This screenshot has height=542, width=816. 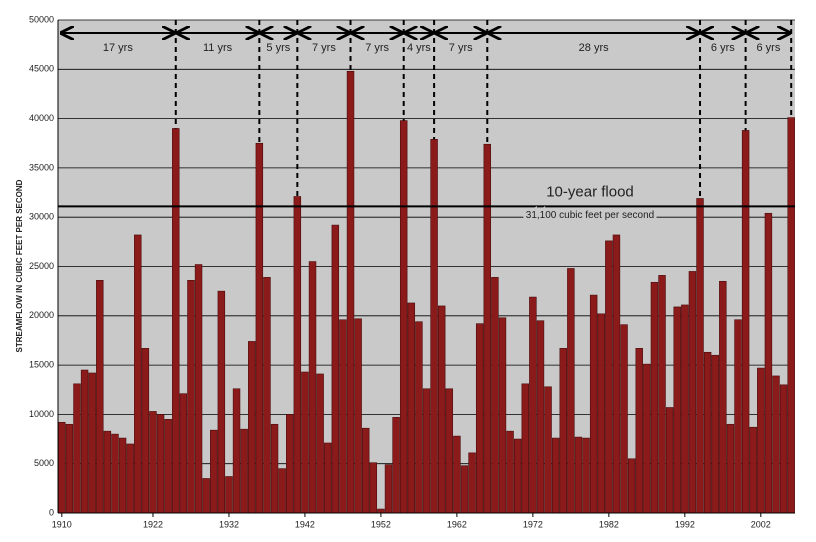 I want to click on y-tick-label: 50000, so click(x=41, y=19).